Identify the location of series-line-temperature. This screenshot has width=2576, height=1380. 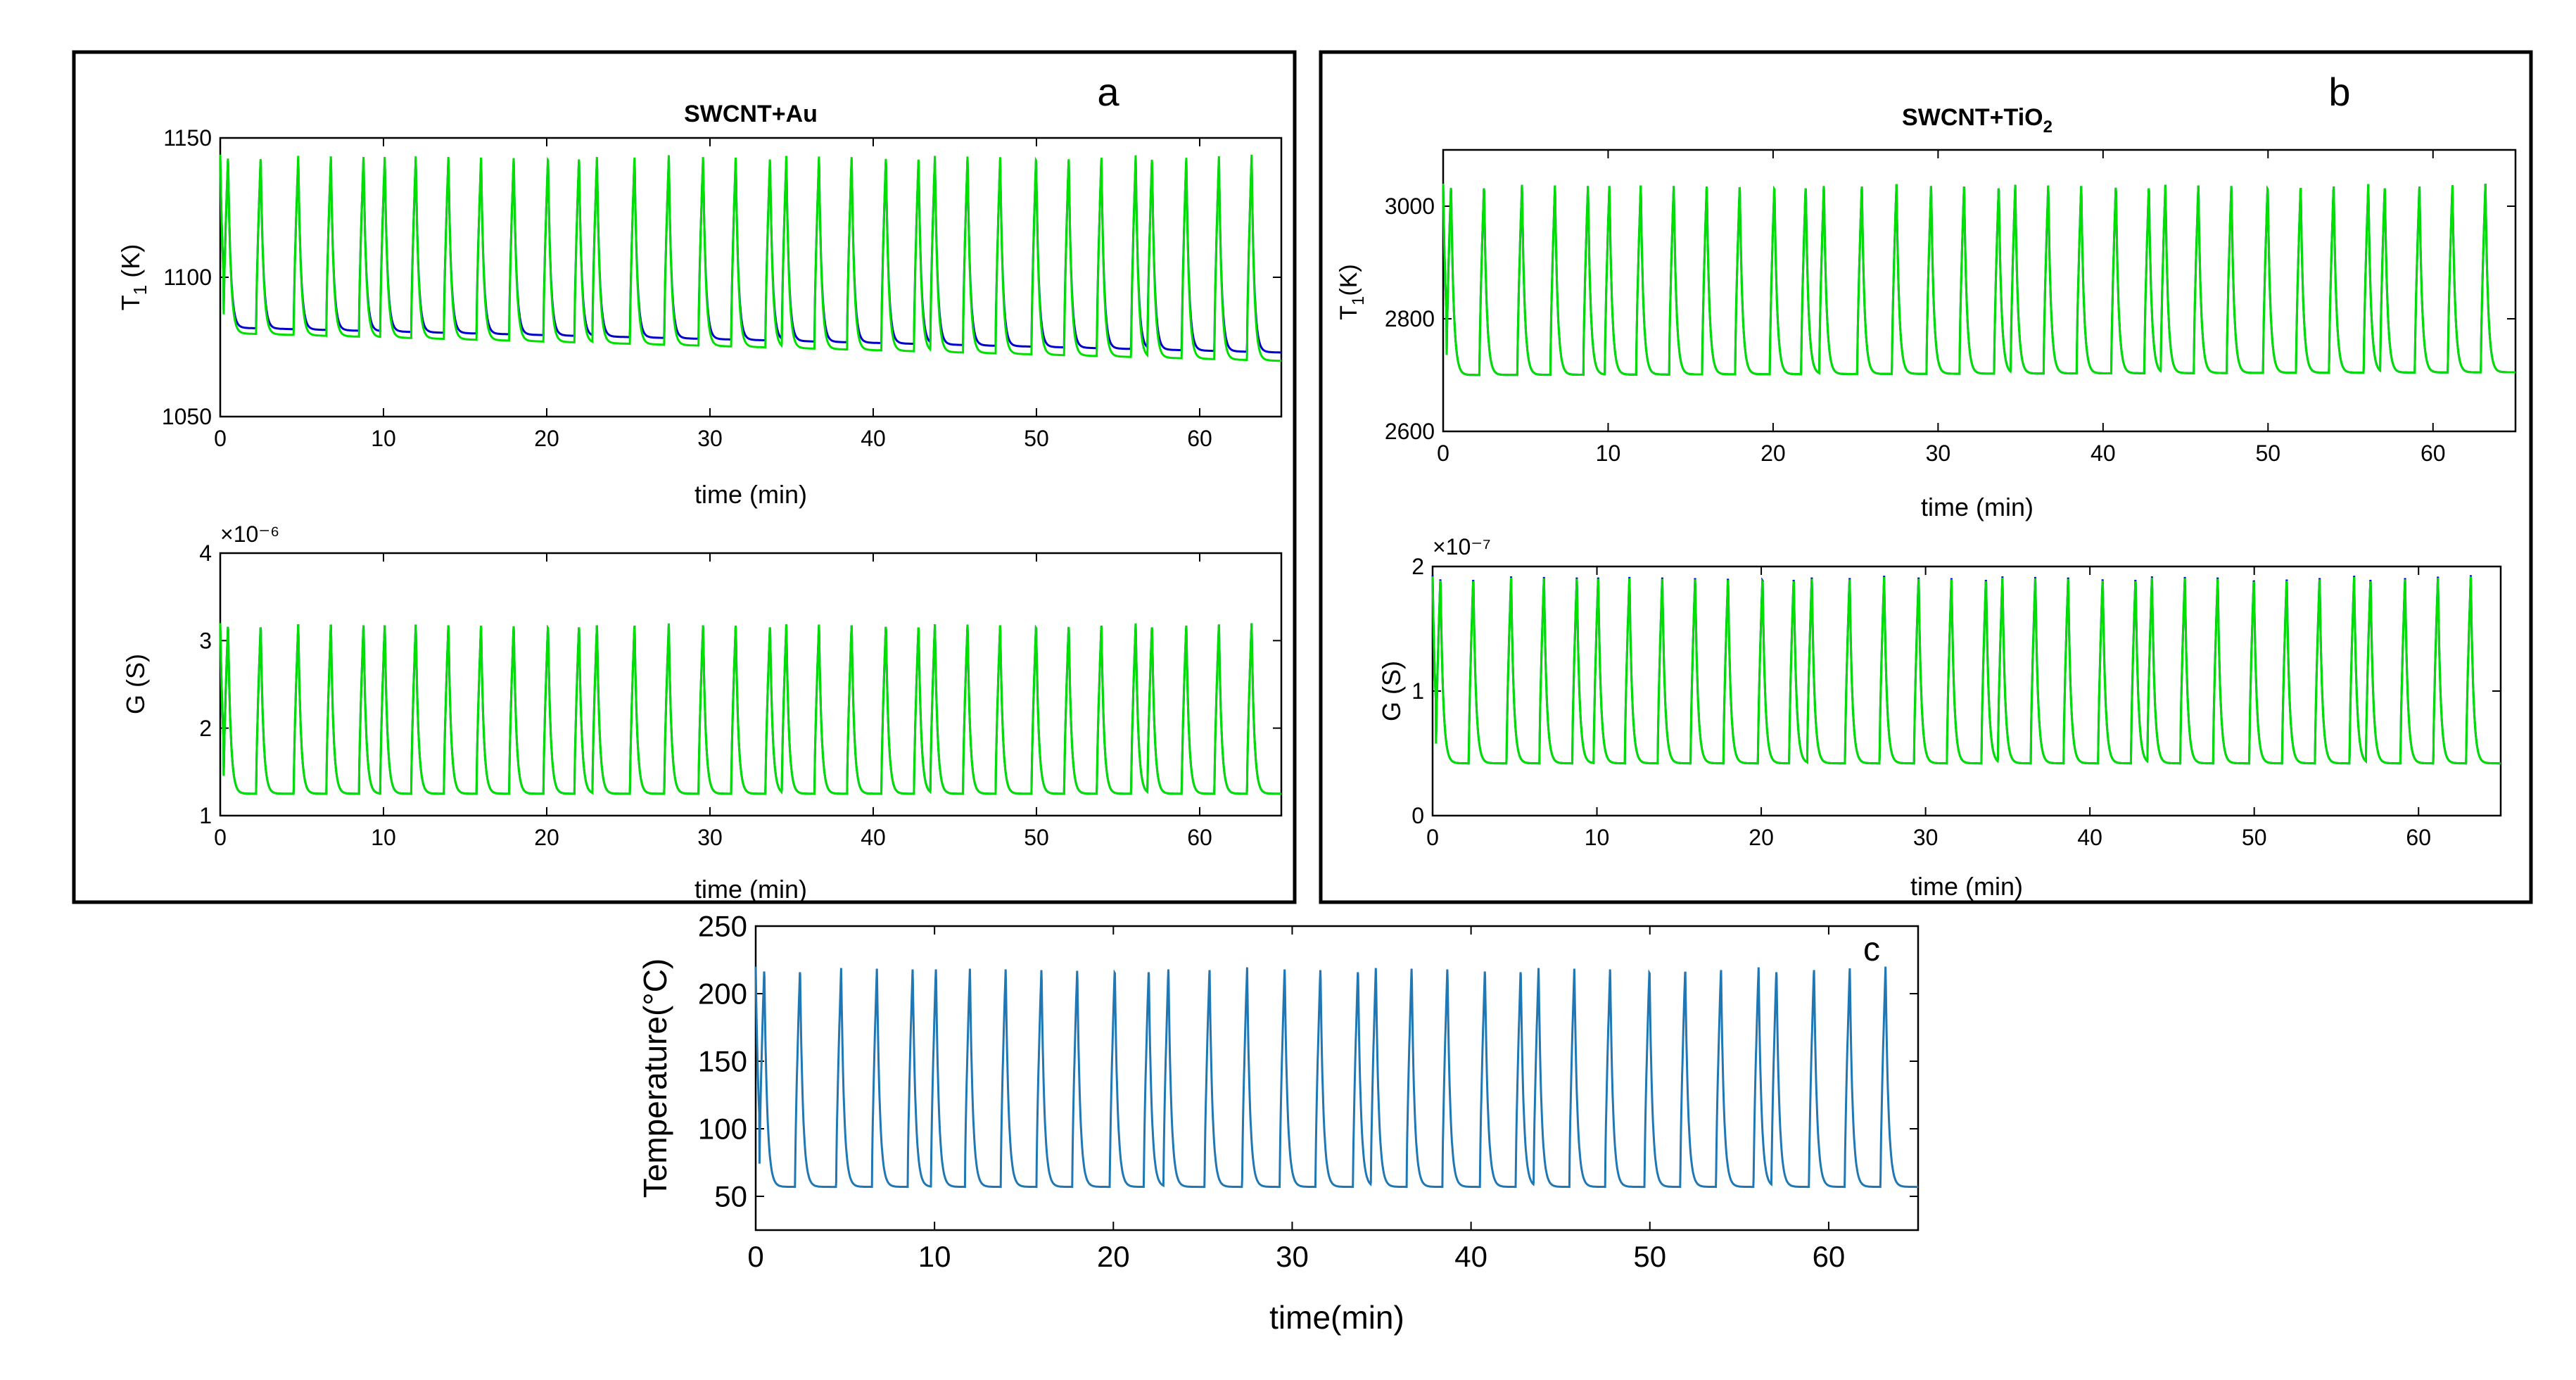
(1336, 1077).